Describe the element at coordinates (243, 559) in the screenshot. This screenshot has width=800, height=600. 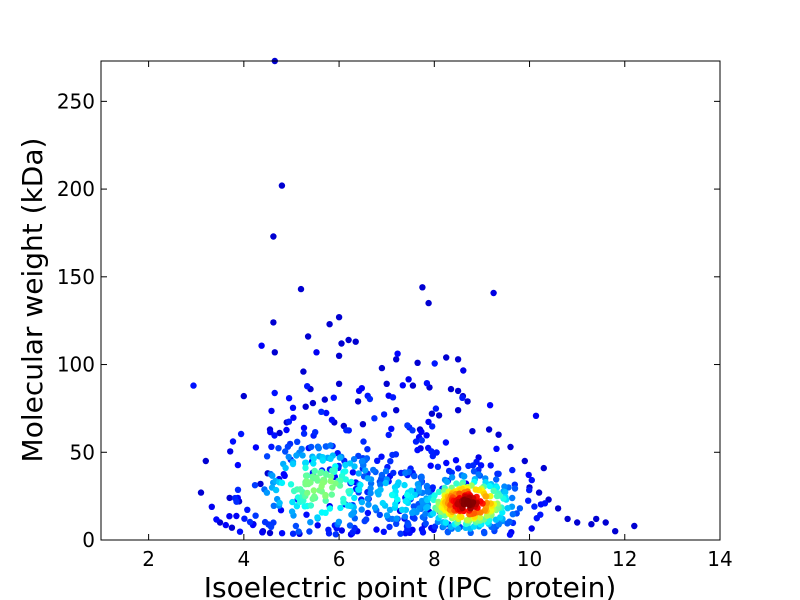
I see `x-tick-label: 4` at that location.